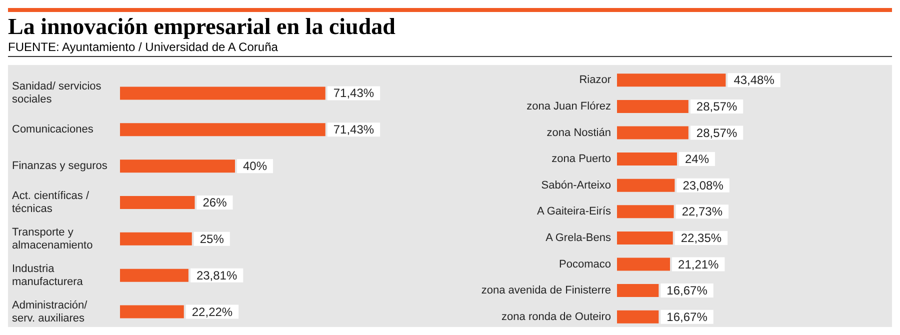  I want to click on data-label: 43,48%, so click(754, 80).